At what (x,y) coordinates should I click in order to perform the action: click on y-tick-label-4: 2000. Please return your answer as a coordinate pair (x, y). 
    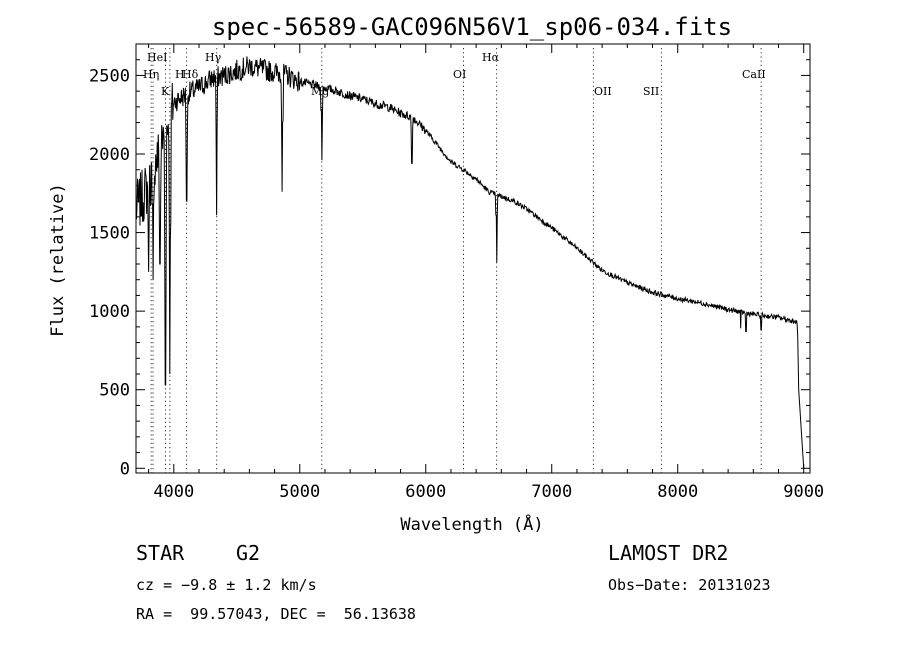
    Looking at the image, I should click on (109, 155).